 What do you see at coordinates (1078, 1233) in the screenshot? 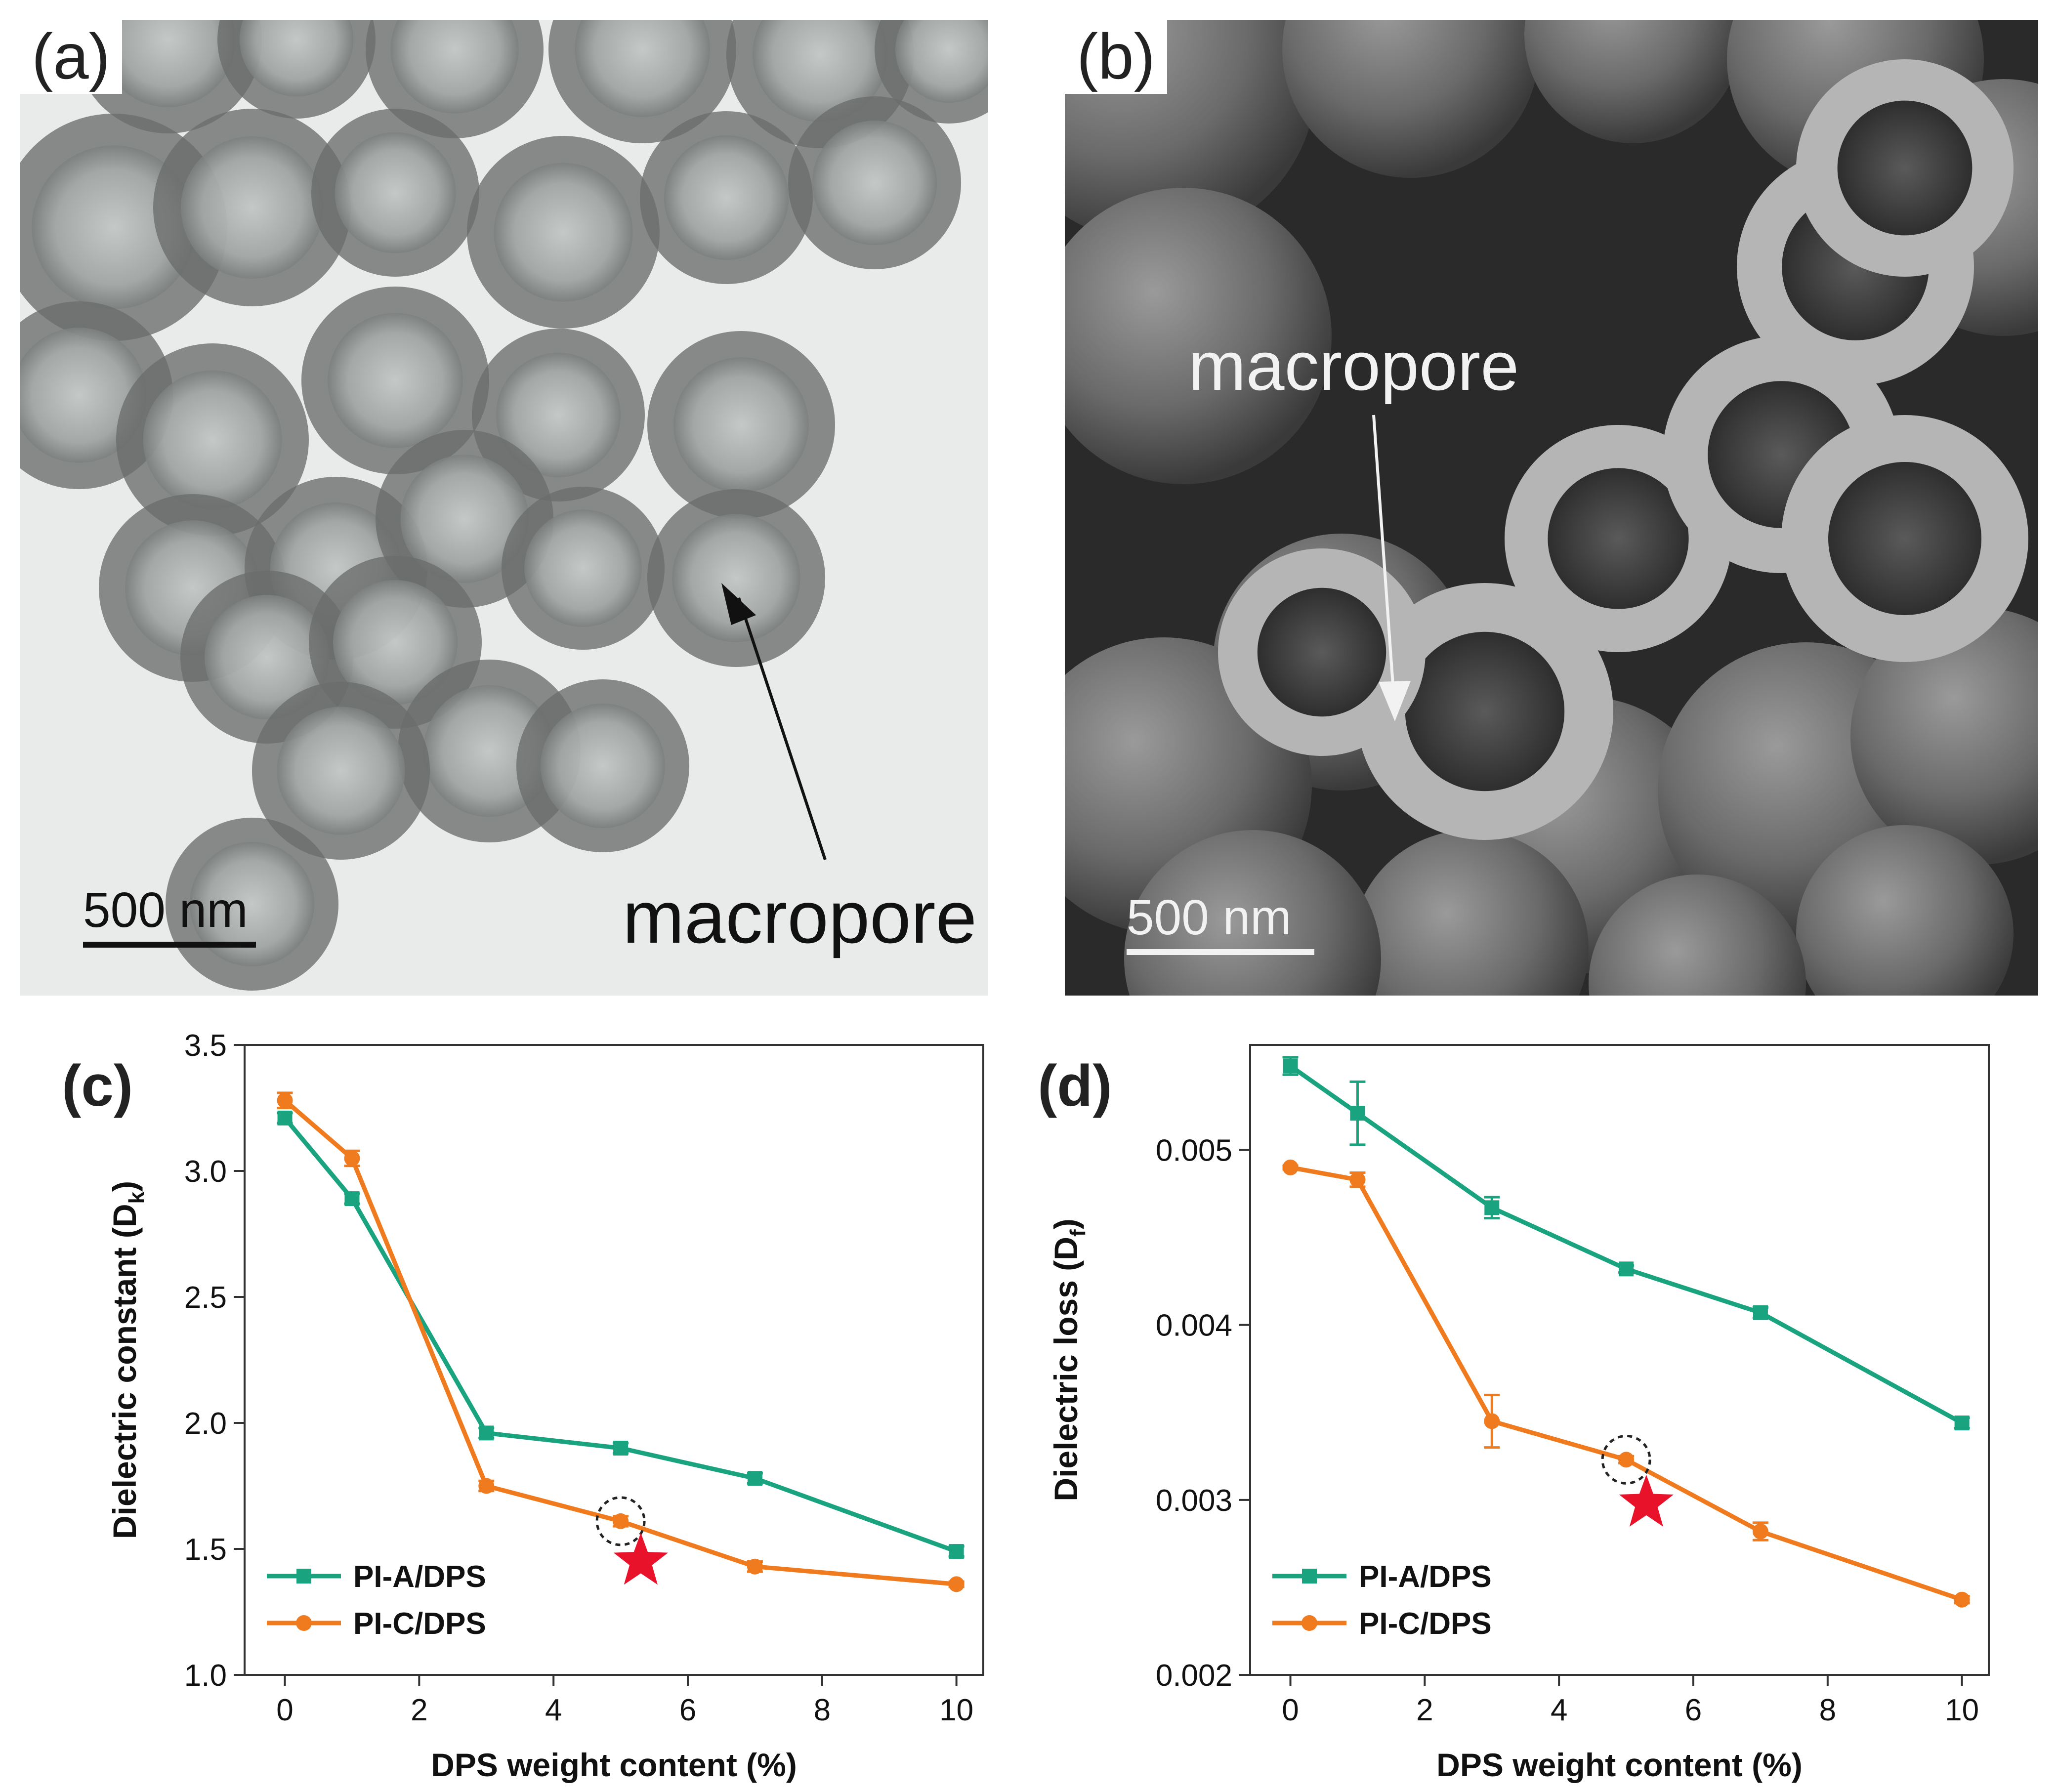
I see `y-axis-label-subscript: f` at bounding box center [1078, 1233].